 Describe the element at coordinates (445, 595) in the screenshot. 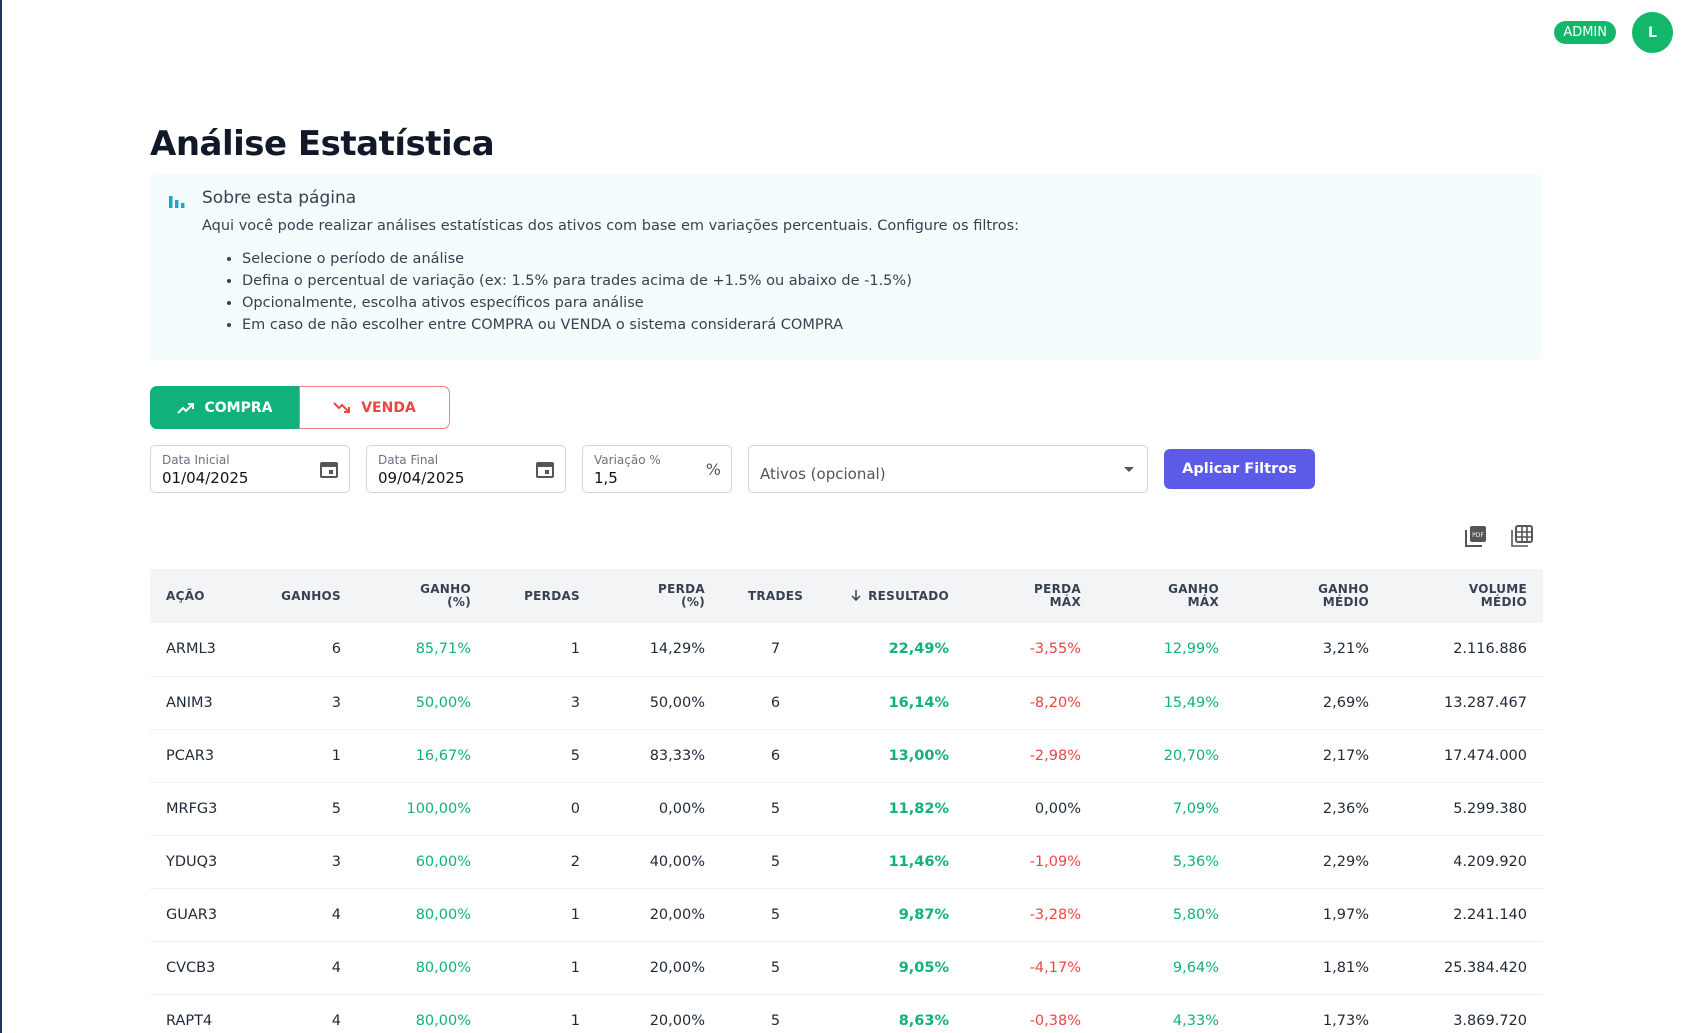

I see `column-label: GANHO (%)` at that location.